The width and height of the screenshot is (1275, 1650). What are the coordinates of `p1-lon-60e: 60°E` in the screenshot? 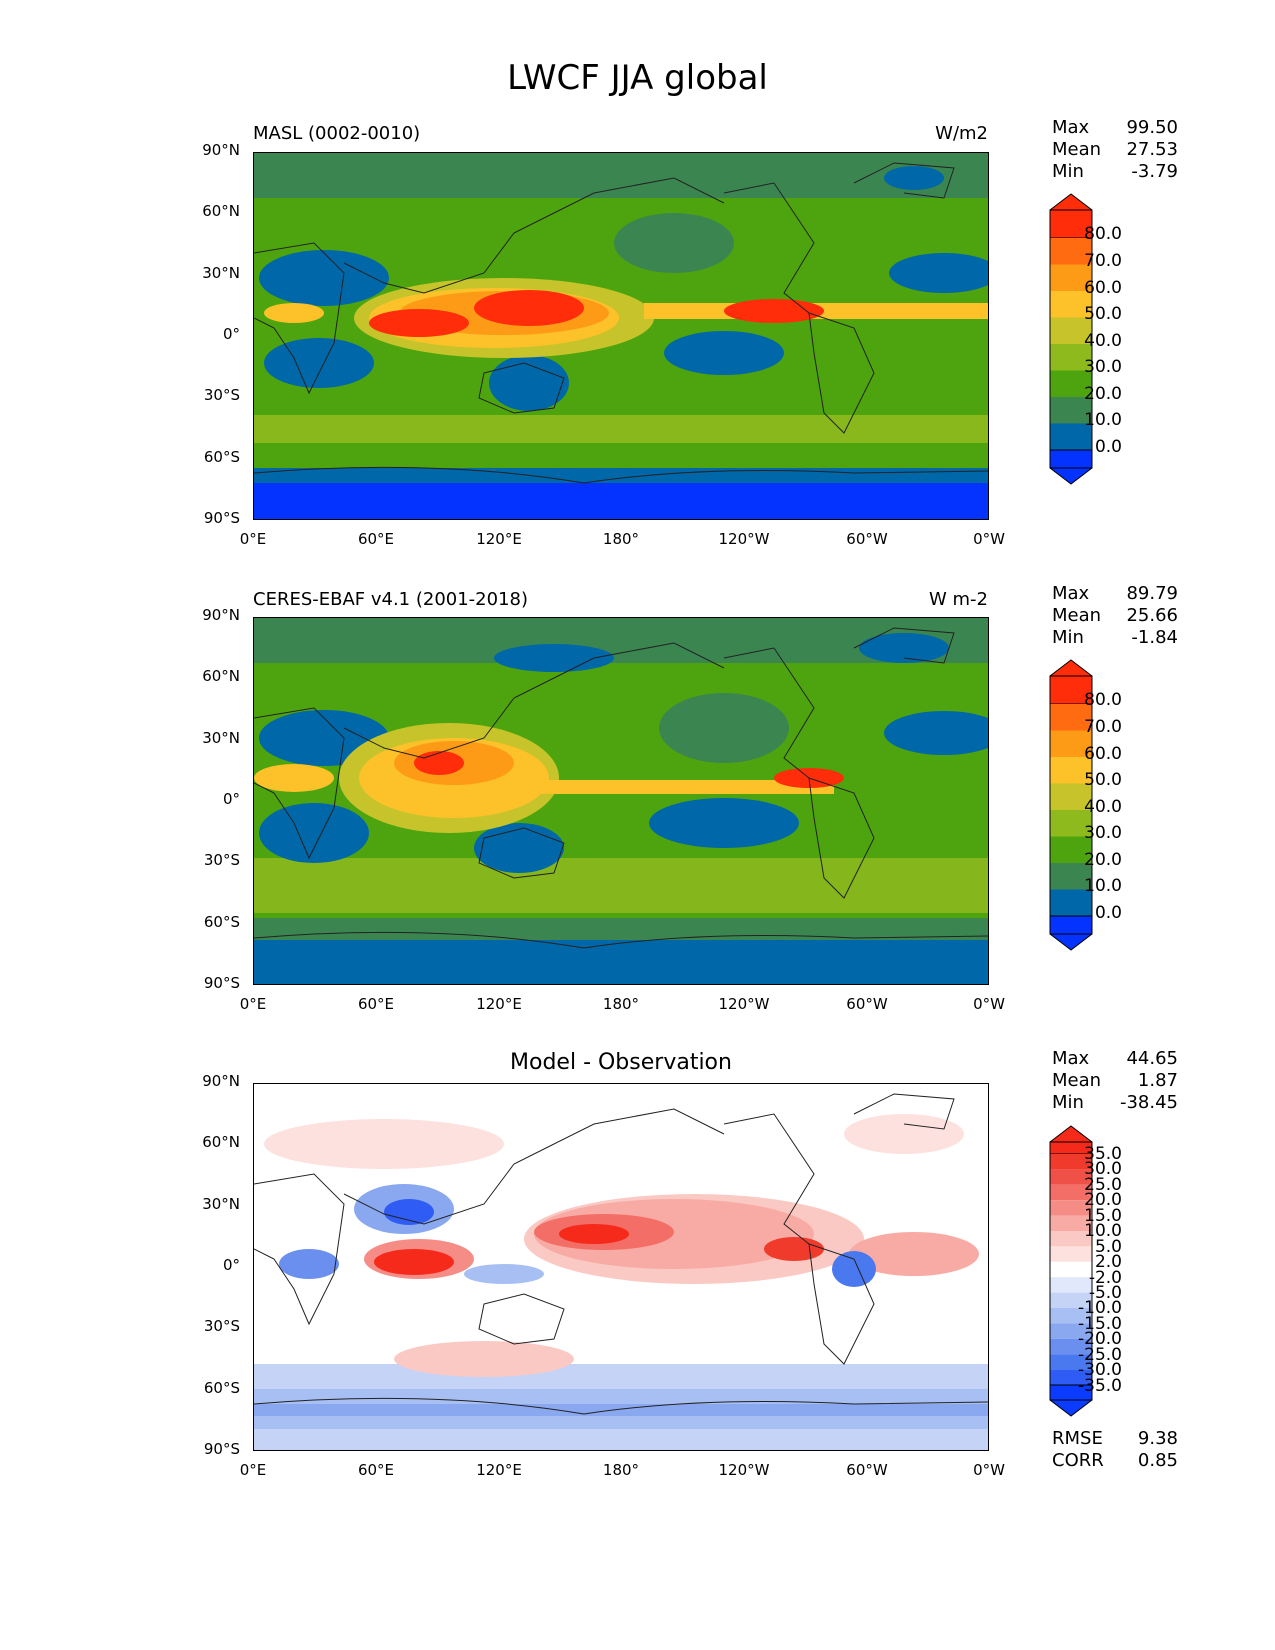 It's located at (376, 539).